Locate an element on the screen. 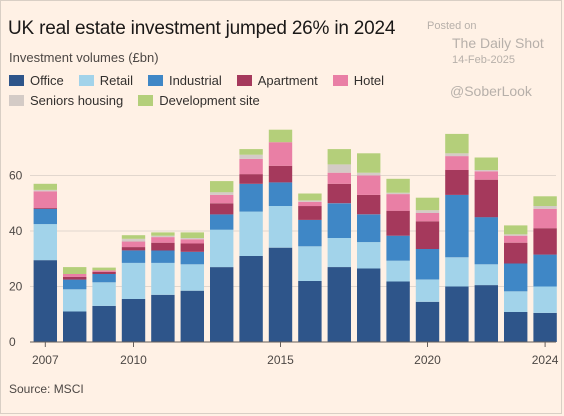 The image size is (564, 416). bar-2007-office is located at coordinates (45, 301).